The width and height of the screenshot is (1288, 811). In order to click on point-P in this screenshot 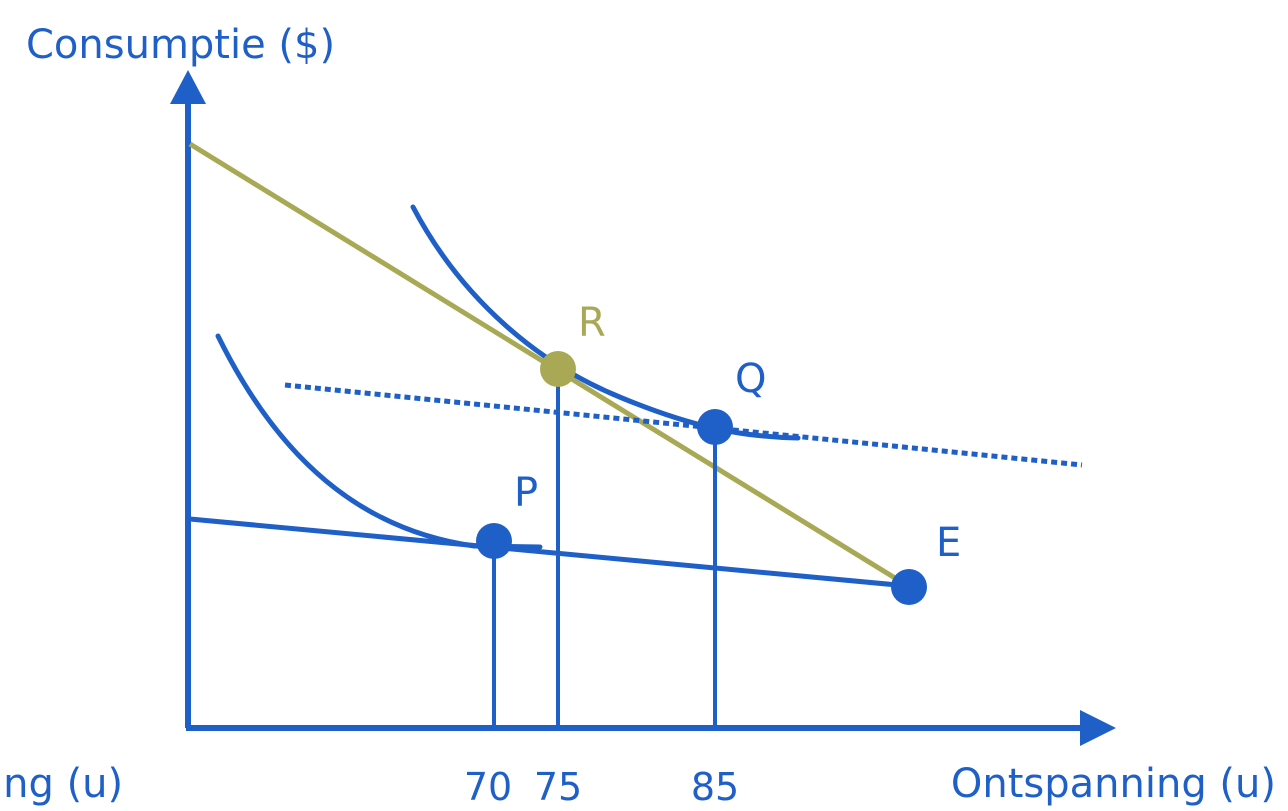, I will do `click(494, 541)`.